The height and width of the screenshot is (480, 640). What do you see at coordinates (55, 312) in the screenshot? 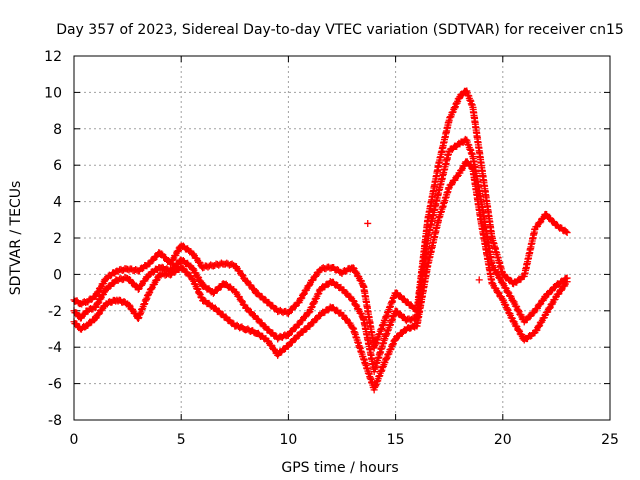
I see `y-tick-label: -2` at bounding box center [55, 312].